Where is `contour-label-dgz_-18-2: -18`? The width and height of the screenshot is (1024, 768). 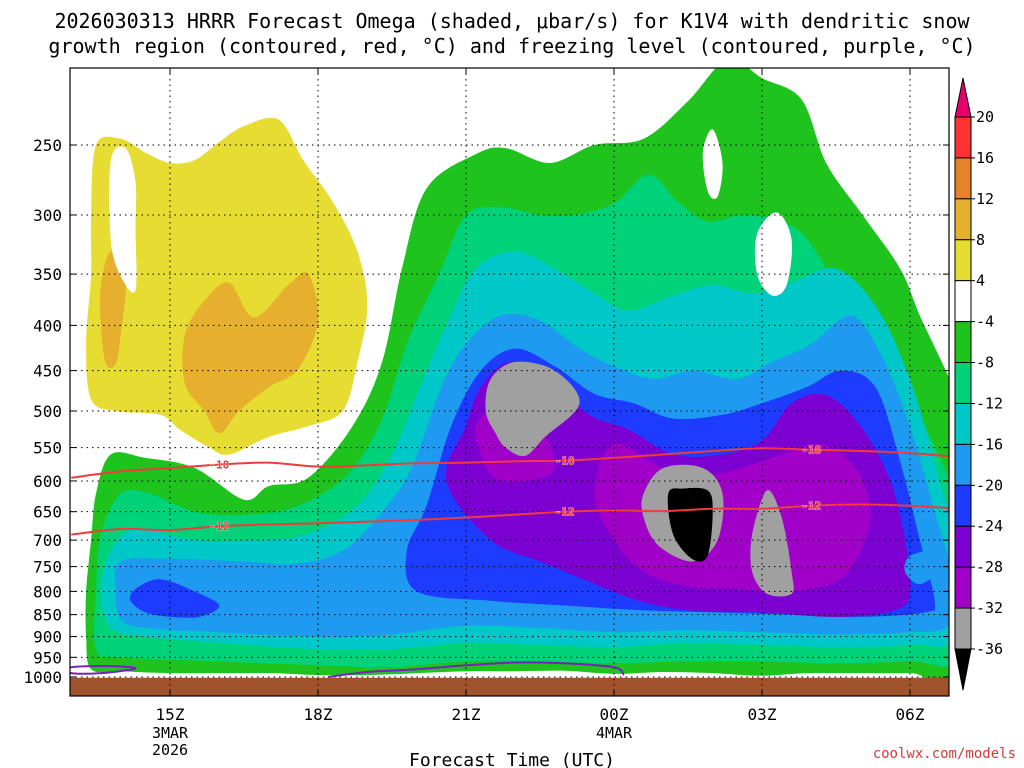
contour-label-dgz_-18-2: -18 is located at coordinates (811, 450).